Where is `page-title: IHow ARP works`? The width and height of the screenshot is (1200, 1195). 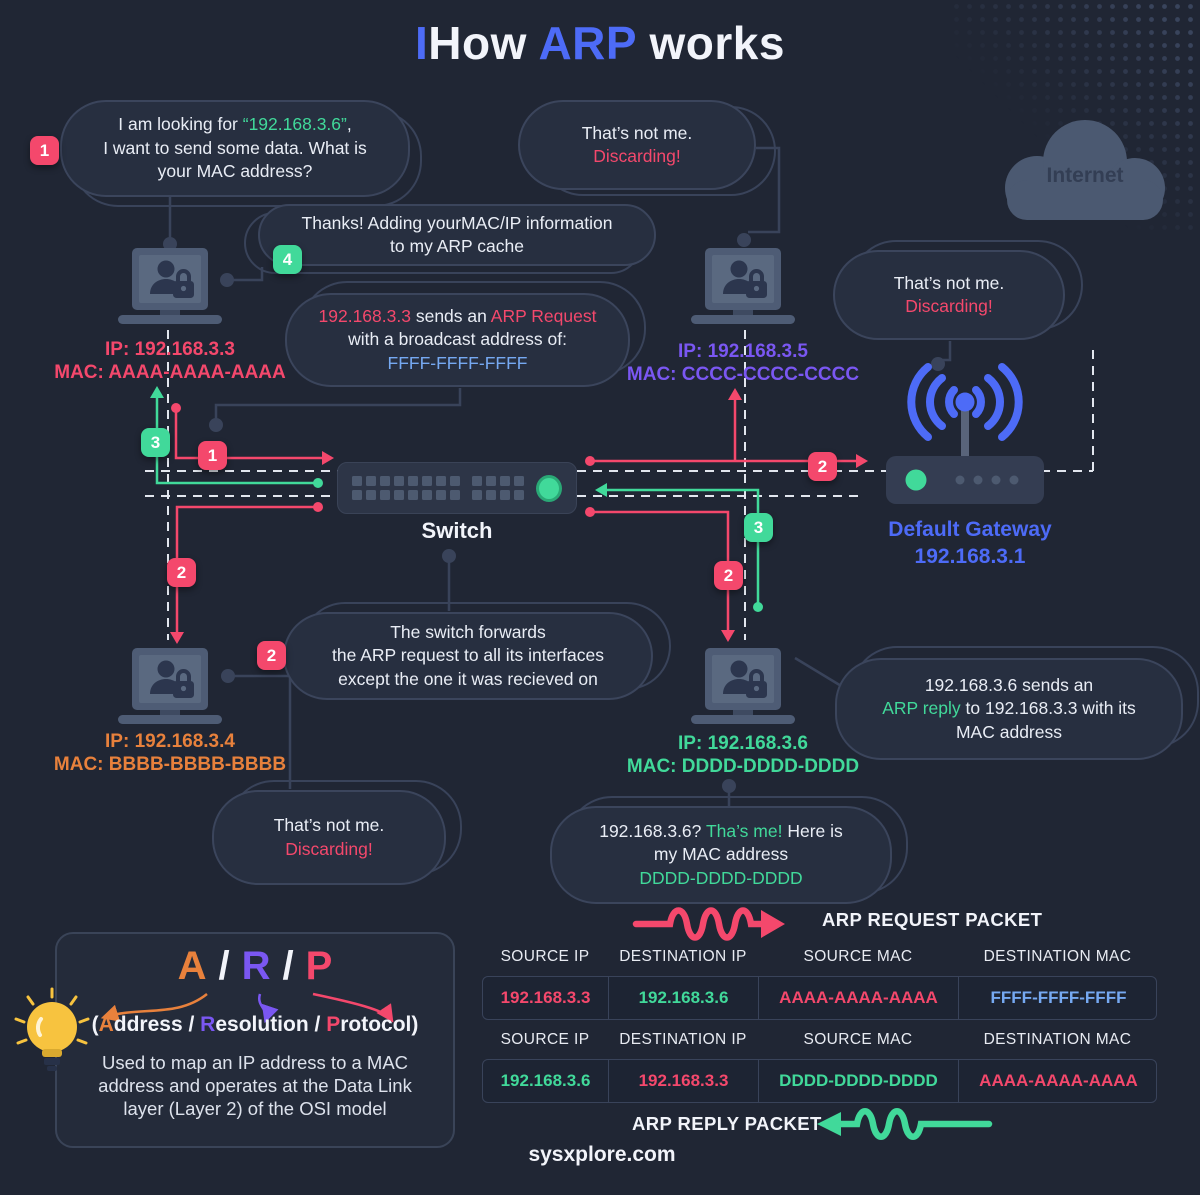
page-title: IHow ARP works is located at coordinates (600, 43).